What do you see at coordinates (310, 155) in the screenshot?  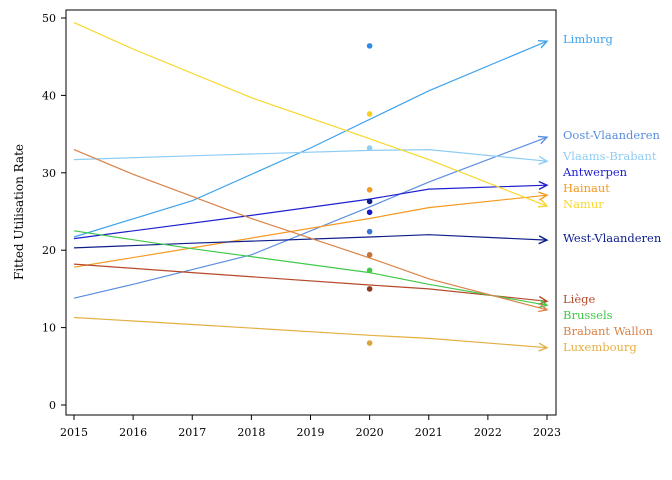 I see `series-line-vlaams-brabant` at bounding box center [310, 155].